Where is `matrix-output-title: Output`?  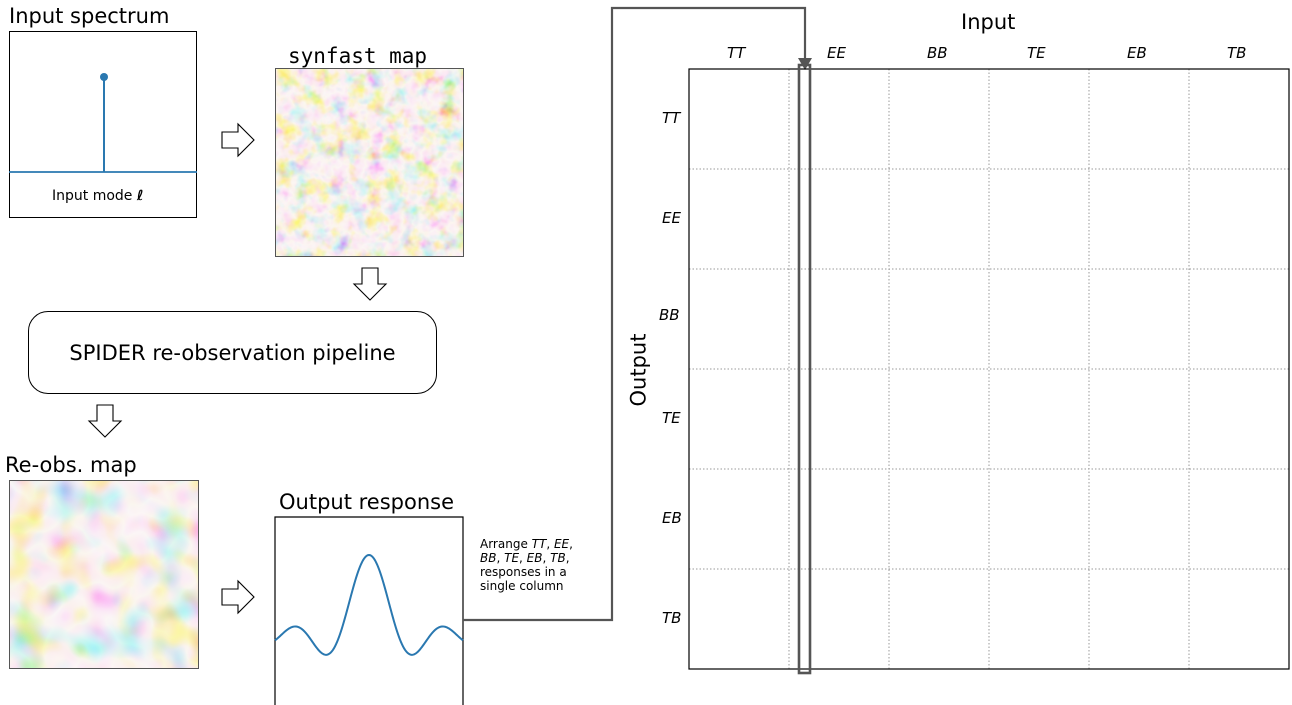
matrix-output-title: Output is located at coordinates (638, 370).